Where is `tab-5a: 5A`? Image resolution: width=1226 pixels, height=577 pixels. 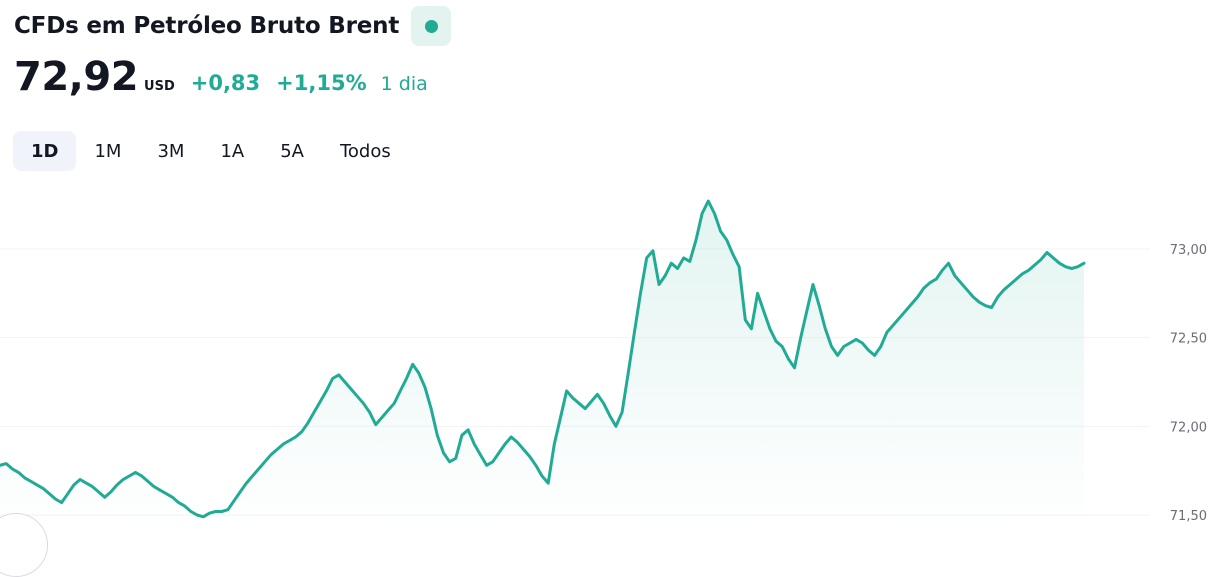 tab-5a: 5A is located at coordinates (292, 151).